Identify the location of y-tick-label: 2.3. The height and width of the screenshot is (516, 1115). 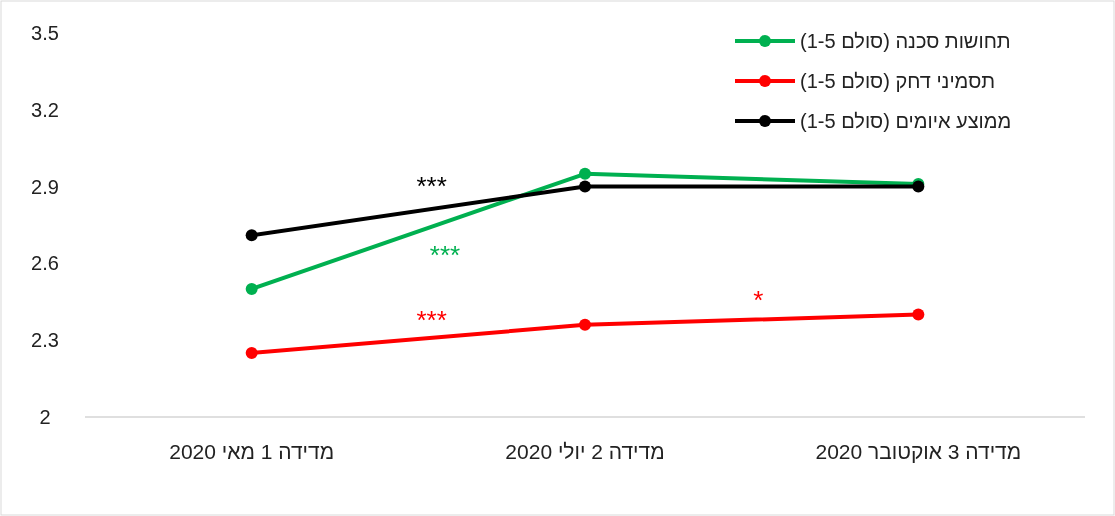
(45, 340).